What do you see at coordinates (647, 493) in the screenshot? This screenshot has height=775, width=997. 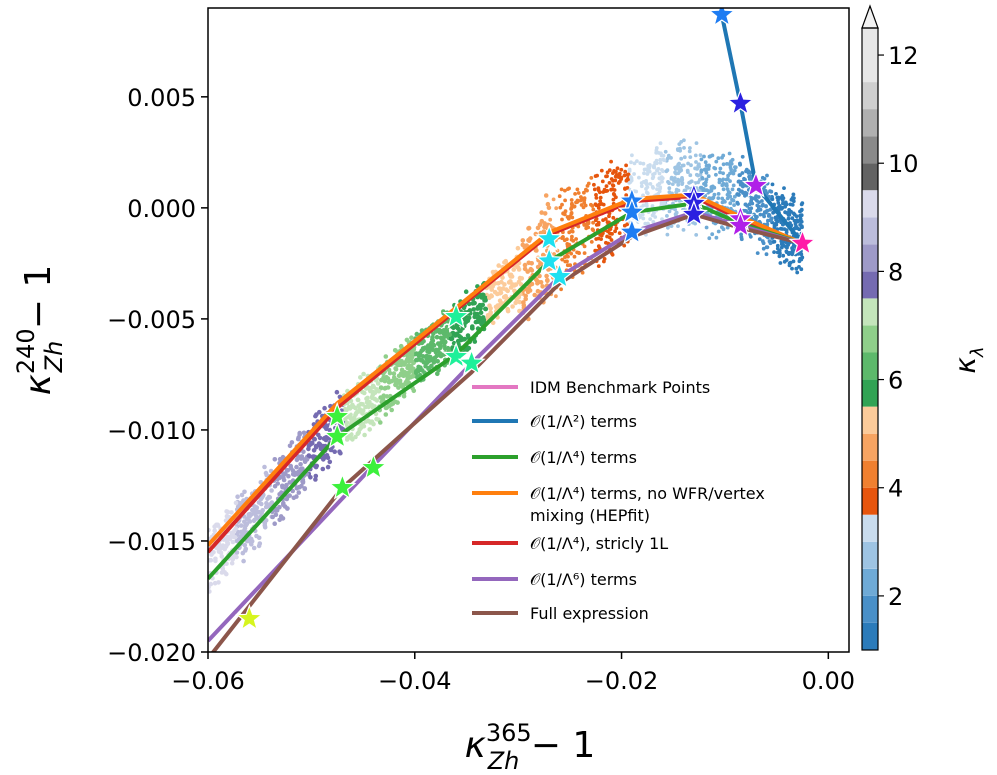 I see `legend-label: 𝒪(1/Λ⁴) terms, no WFR/vertex` at bounding box center [647, 493].